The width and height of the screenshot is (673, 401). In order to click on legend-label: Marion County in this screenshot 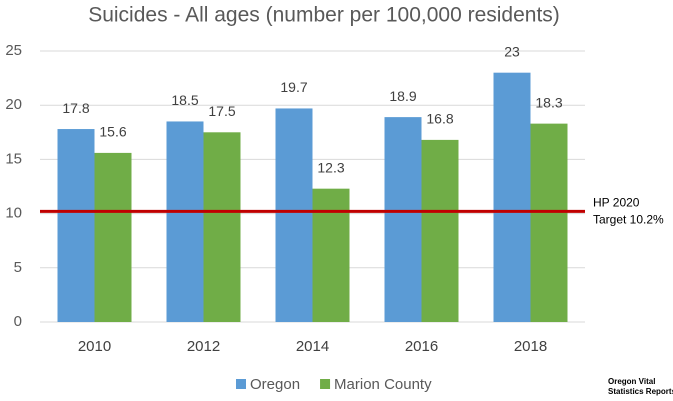, I will do `click(383, 384)`.